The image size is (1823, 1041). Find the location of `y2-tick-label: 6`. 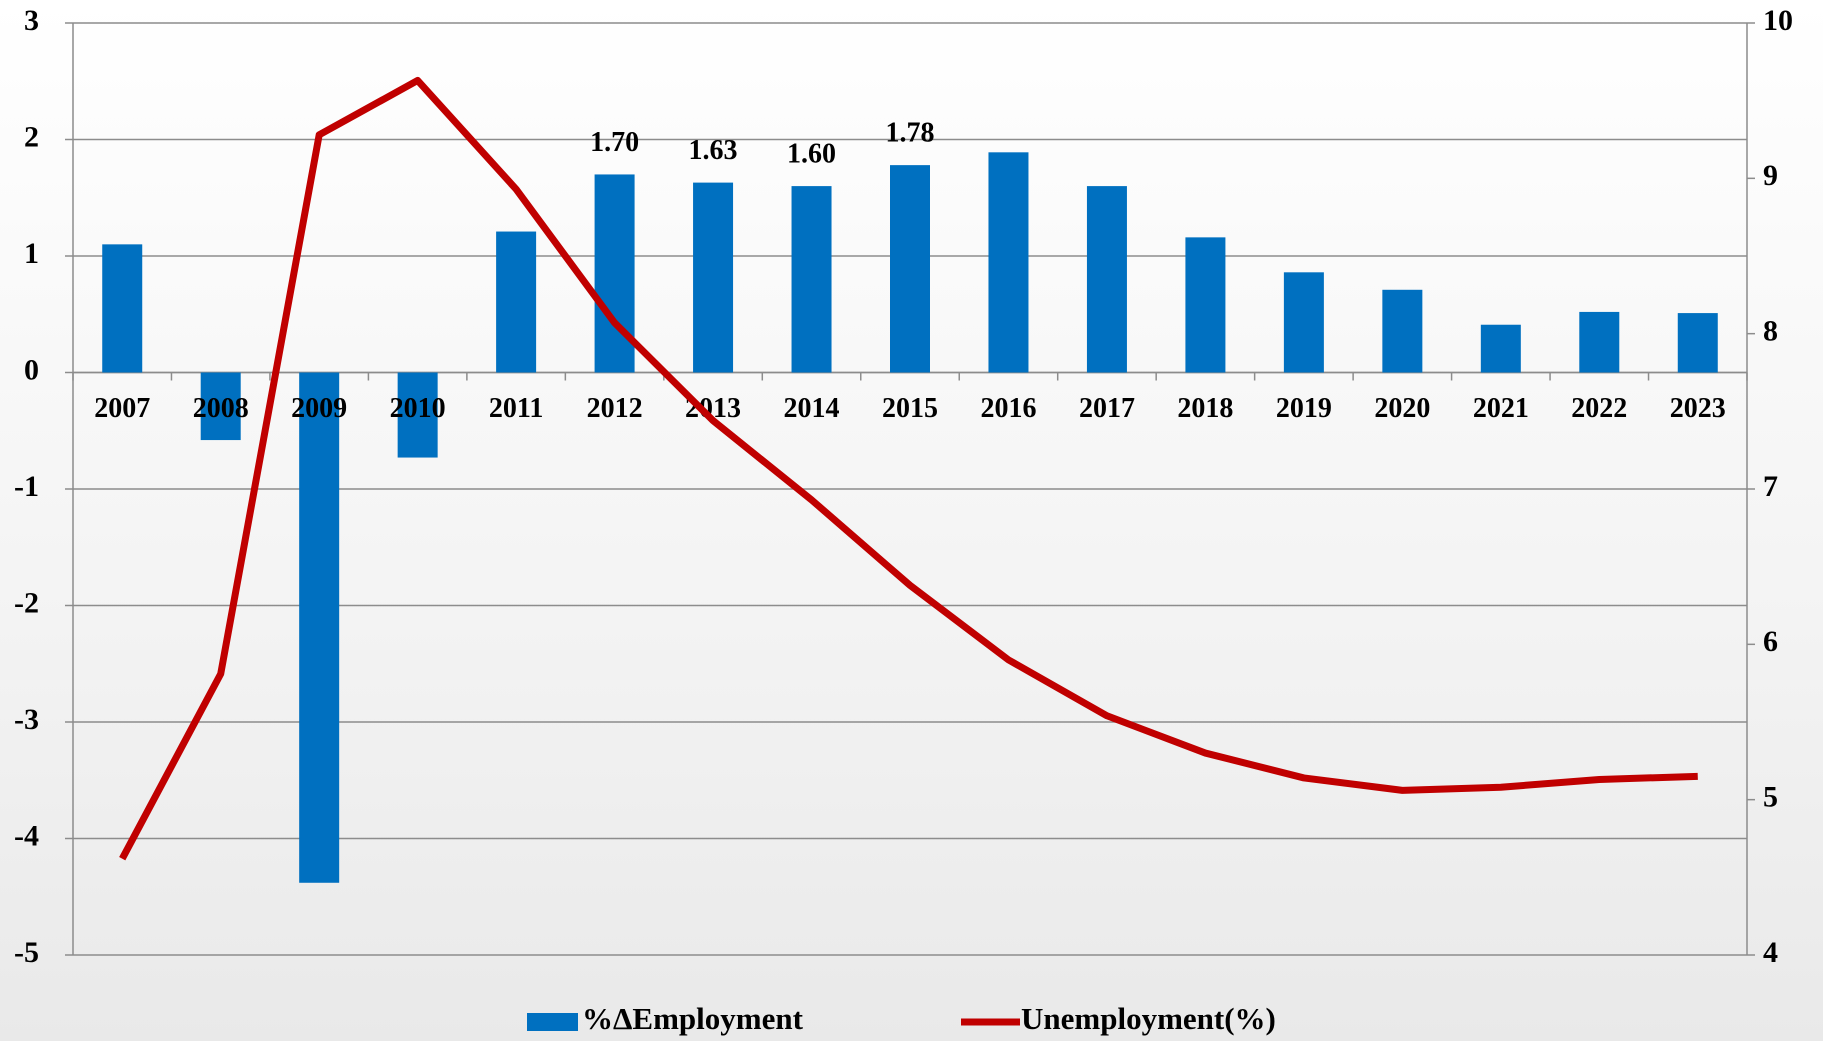

y2-tick-label: 6 is located at coordinates (1770, 641).